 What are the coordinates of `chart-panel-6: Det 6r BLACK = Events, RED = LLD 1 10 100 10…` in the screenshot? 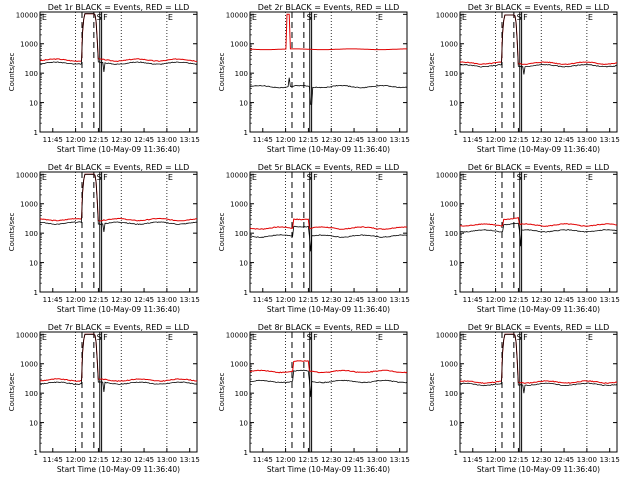 It's located at (524, 238).